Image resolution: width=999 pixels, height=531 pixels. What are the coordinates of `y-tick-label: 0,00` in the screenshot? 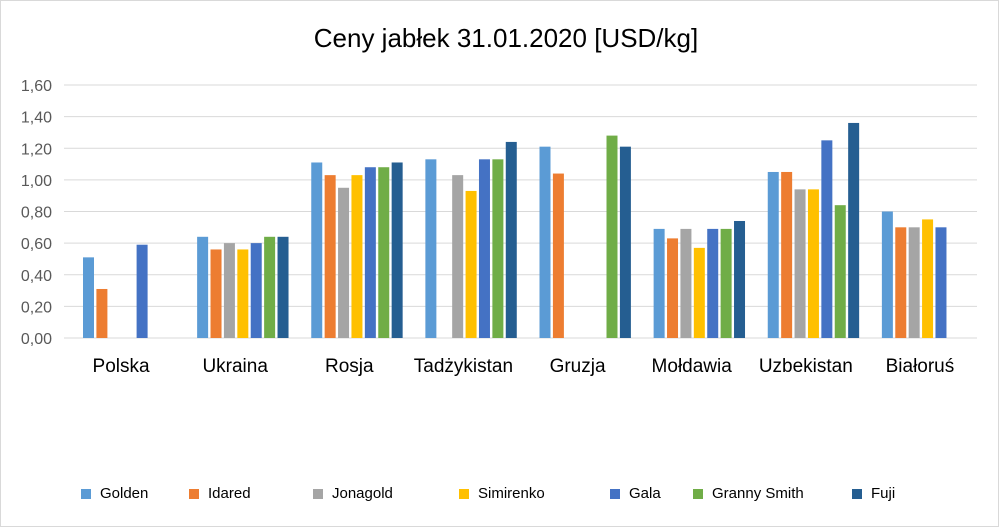 It's located at (36, 339).